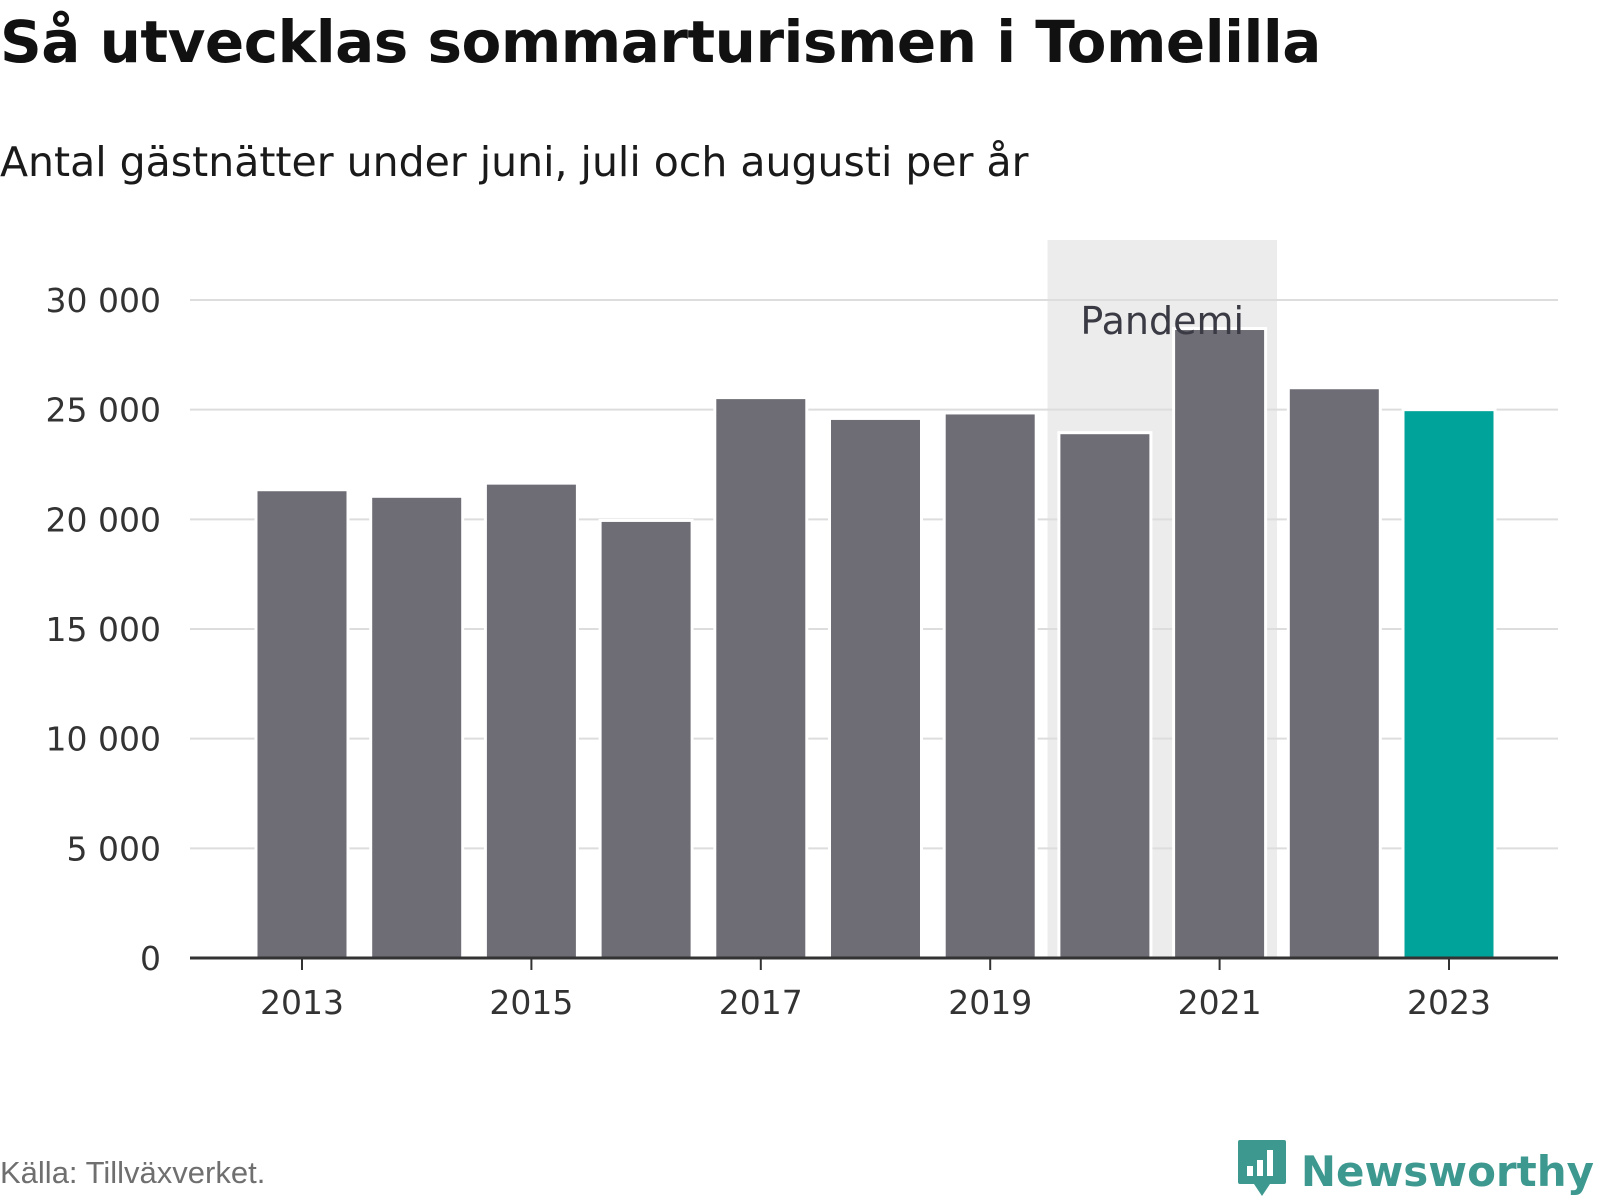 This screenshot has height=1204, width=1600. What do you see at coordinates (417, 727) in the screenshot?
I see `bar-2014` at bounding box center [417, 727].